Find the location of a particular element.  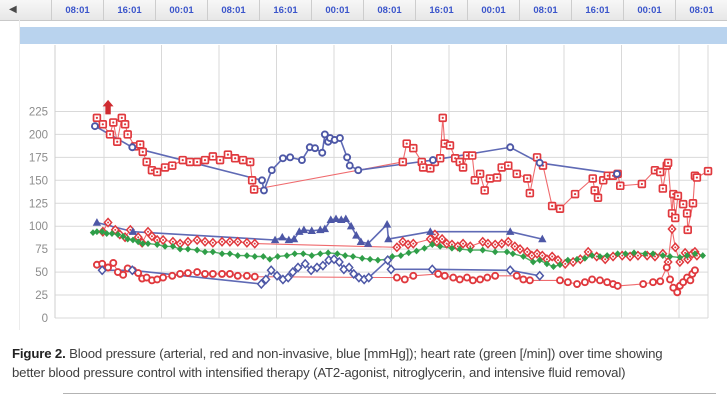

y-tick-label: 0 is located at coordinates (45, 319).